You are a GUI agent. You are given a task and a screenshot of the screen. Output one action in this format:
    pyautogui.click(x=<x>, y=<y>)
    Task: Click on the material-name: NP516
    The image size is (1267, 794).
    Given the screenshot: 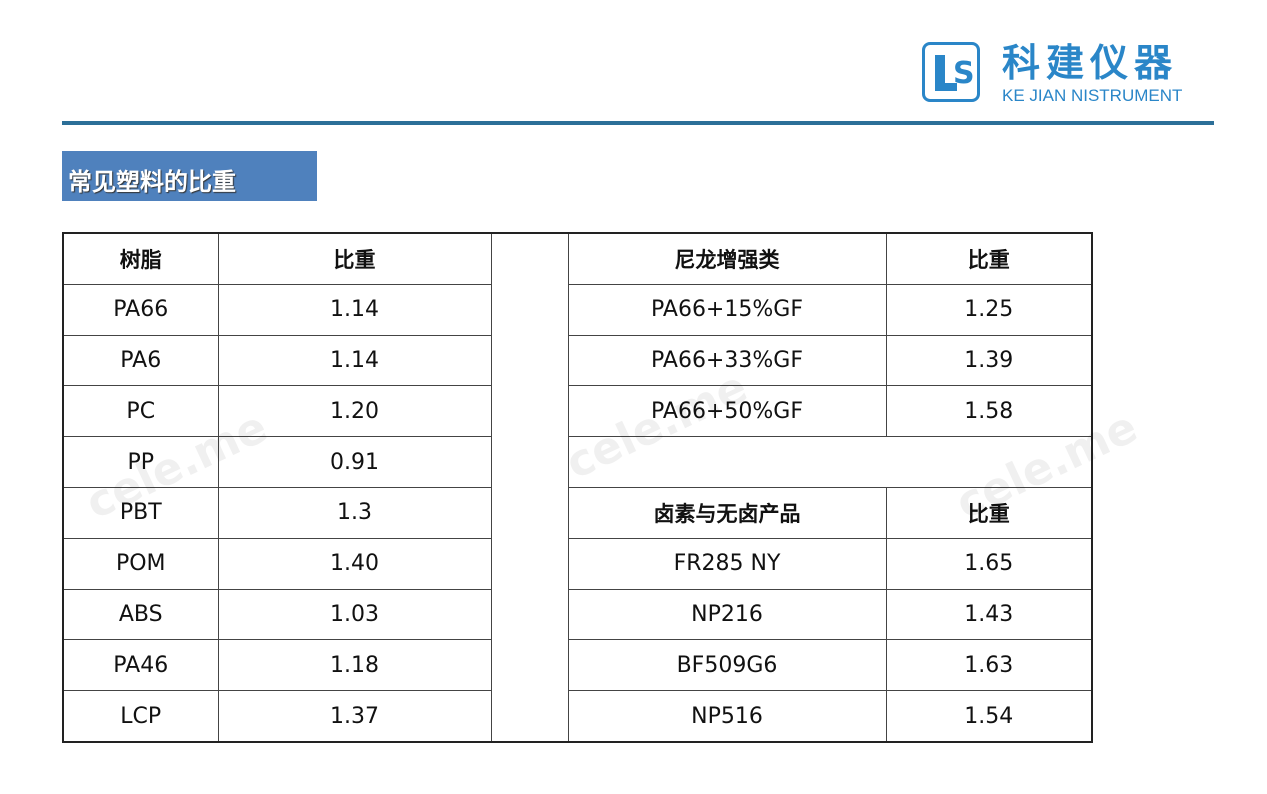 What is the action you would take?
    pyautogui.click(x=727, y=716)
    